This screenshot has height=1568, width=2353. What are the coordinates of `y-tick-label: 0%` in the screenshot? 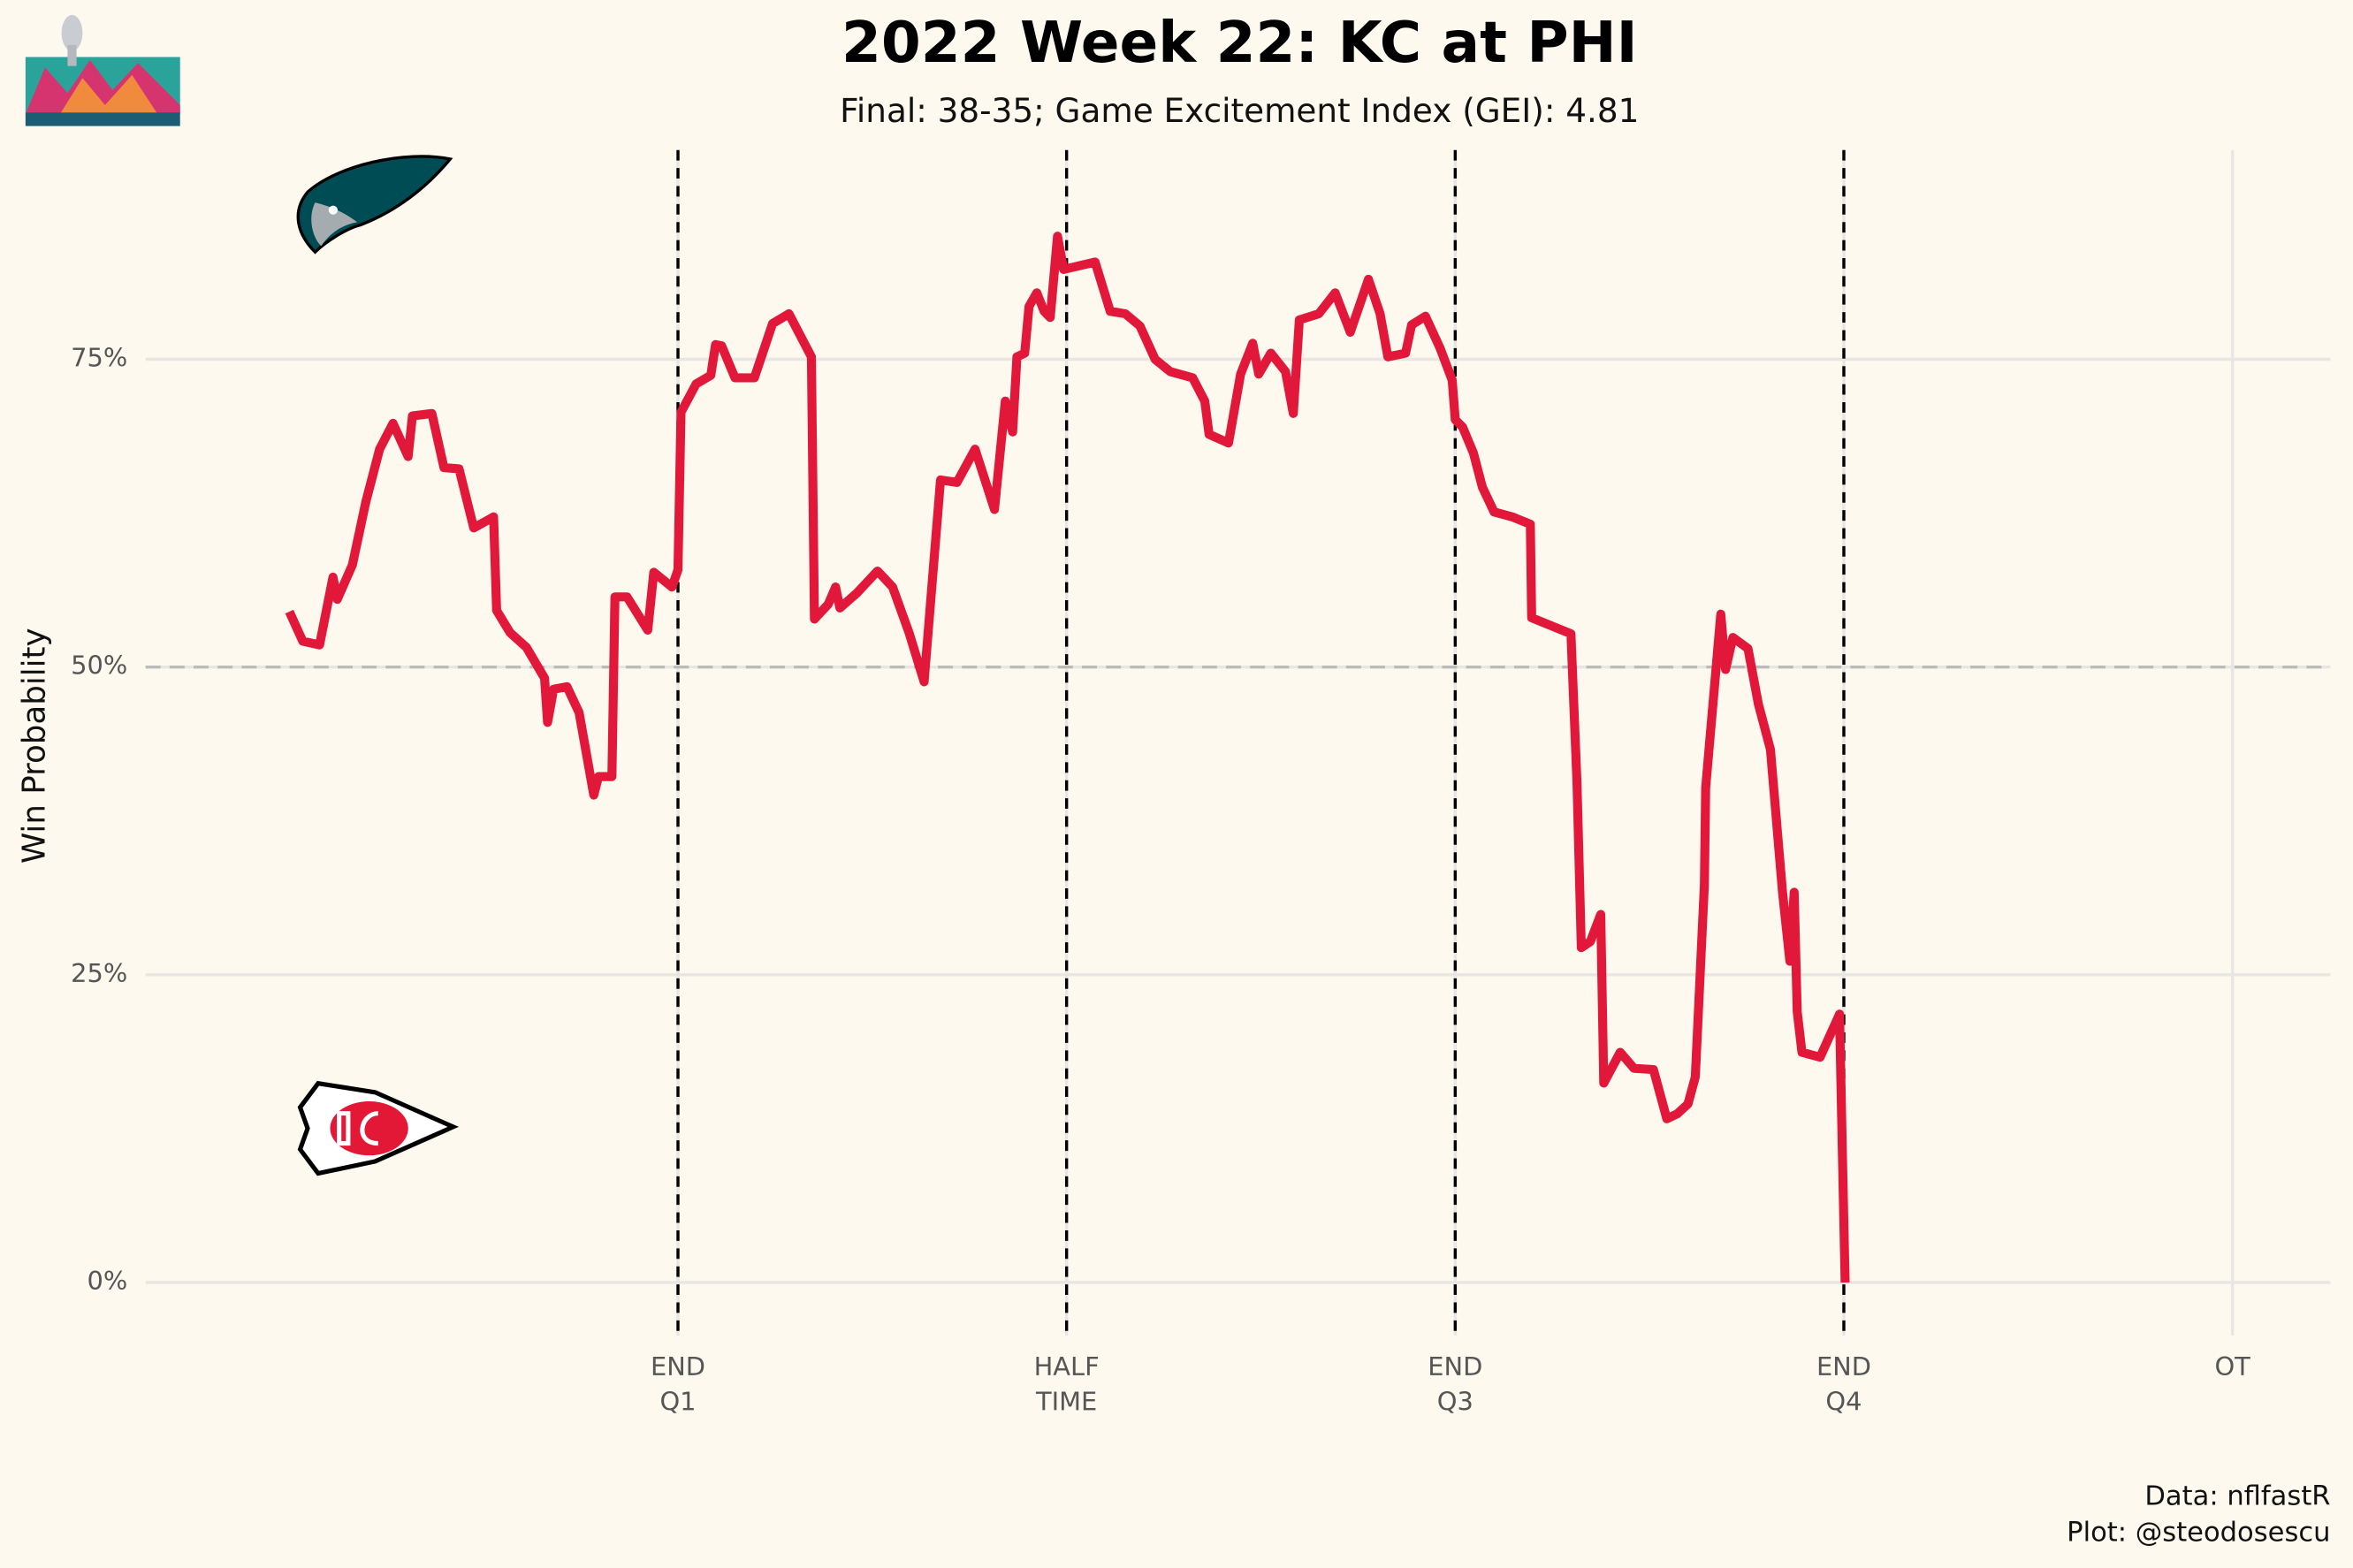 It's located at (108, 1281).